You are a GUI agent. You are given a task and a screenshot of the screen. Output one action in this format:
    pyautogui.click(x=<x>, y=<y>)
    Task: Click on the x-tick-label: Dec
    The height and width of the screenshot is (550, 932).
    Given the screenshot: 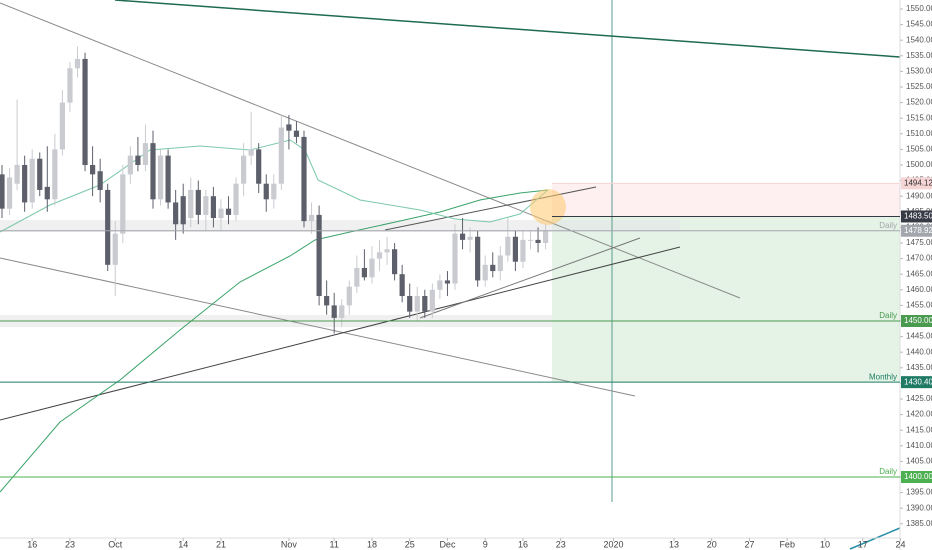 What is the action you would take?
    pyautogui.click(x=447, y=544)
    